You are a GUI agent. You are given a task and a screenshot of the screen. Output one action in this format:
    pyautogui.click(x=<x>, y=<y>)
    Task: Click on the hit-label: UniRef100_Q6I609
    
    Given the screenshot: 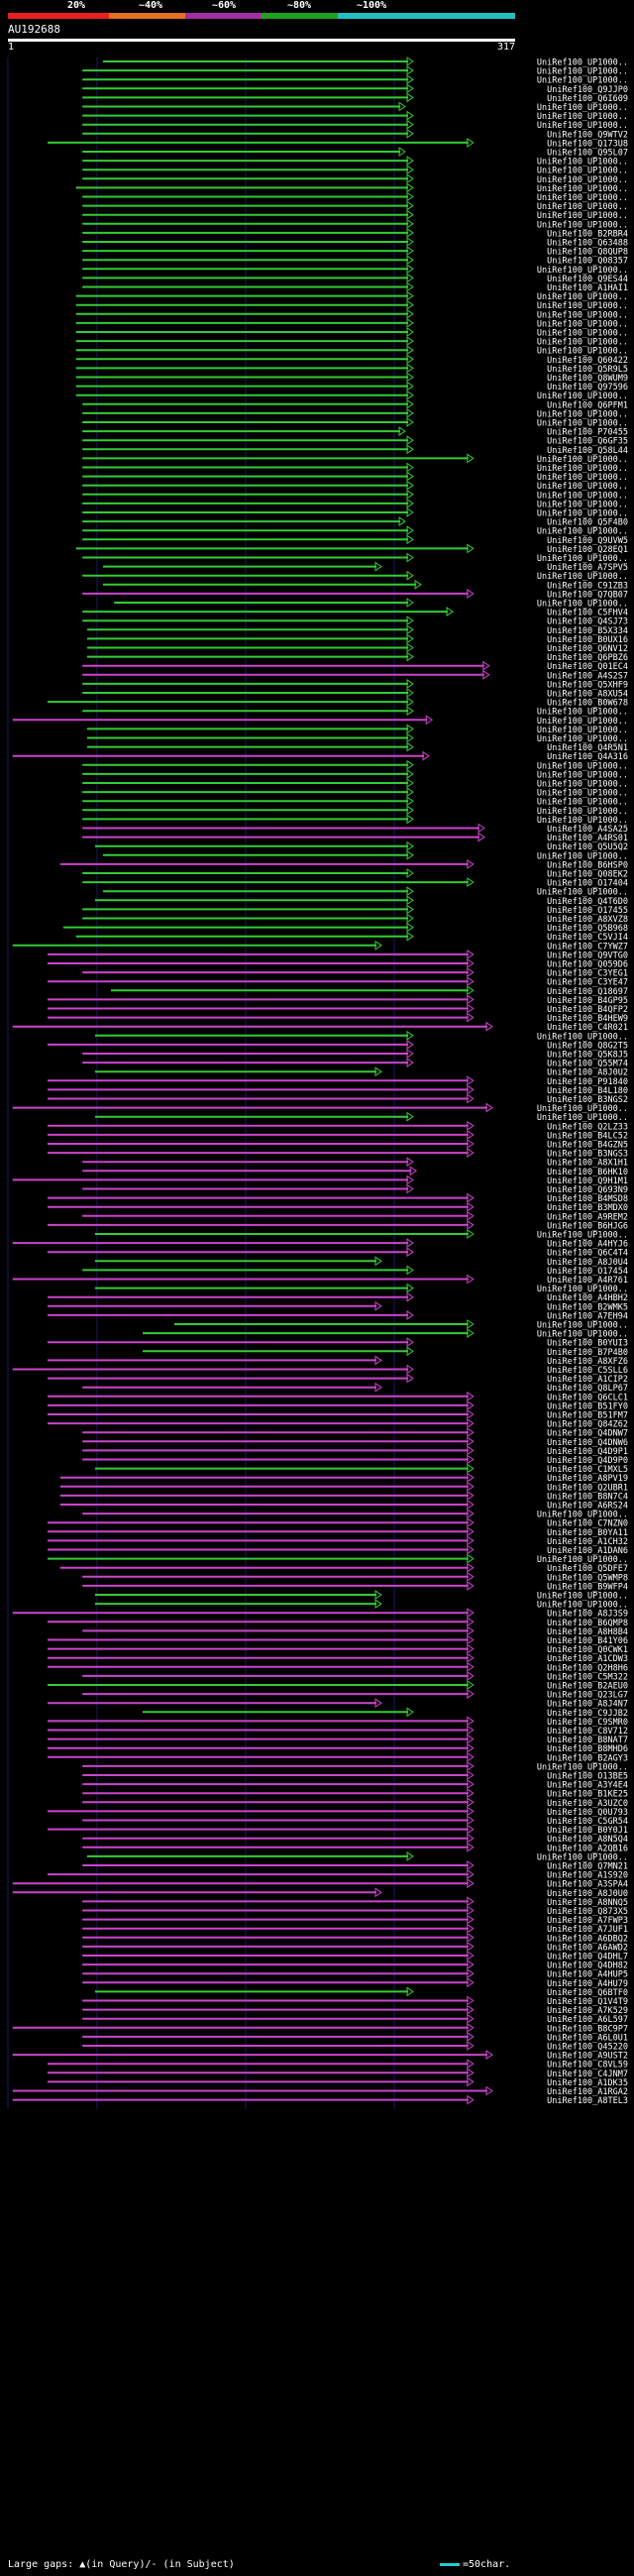 What is the action you would take?
    pyautogui.click(x=587, y=99)
    